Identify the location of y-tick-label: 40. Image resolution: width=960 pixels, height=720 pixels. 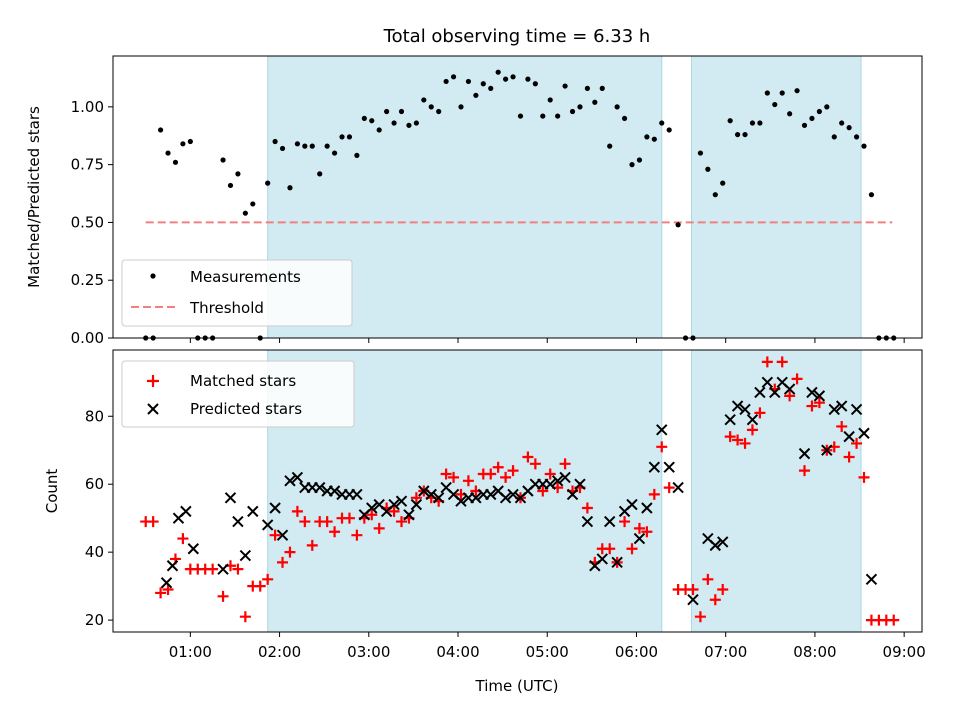
(94, 552).